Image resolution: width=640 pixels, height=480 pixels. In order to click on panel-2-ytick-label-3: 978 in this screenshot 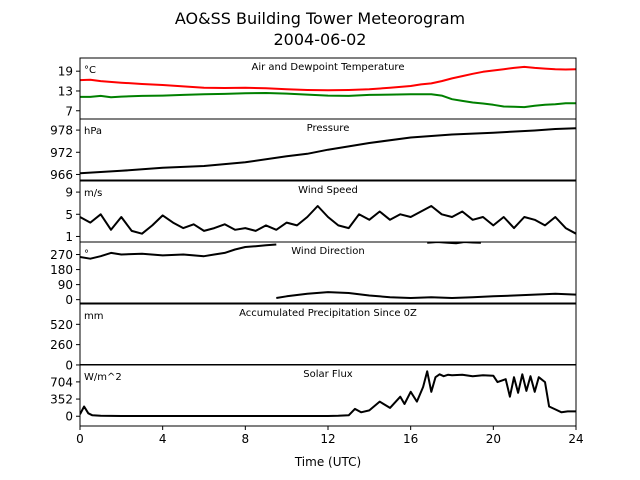, I will do `click(61, 131)`.